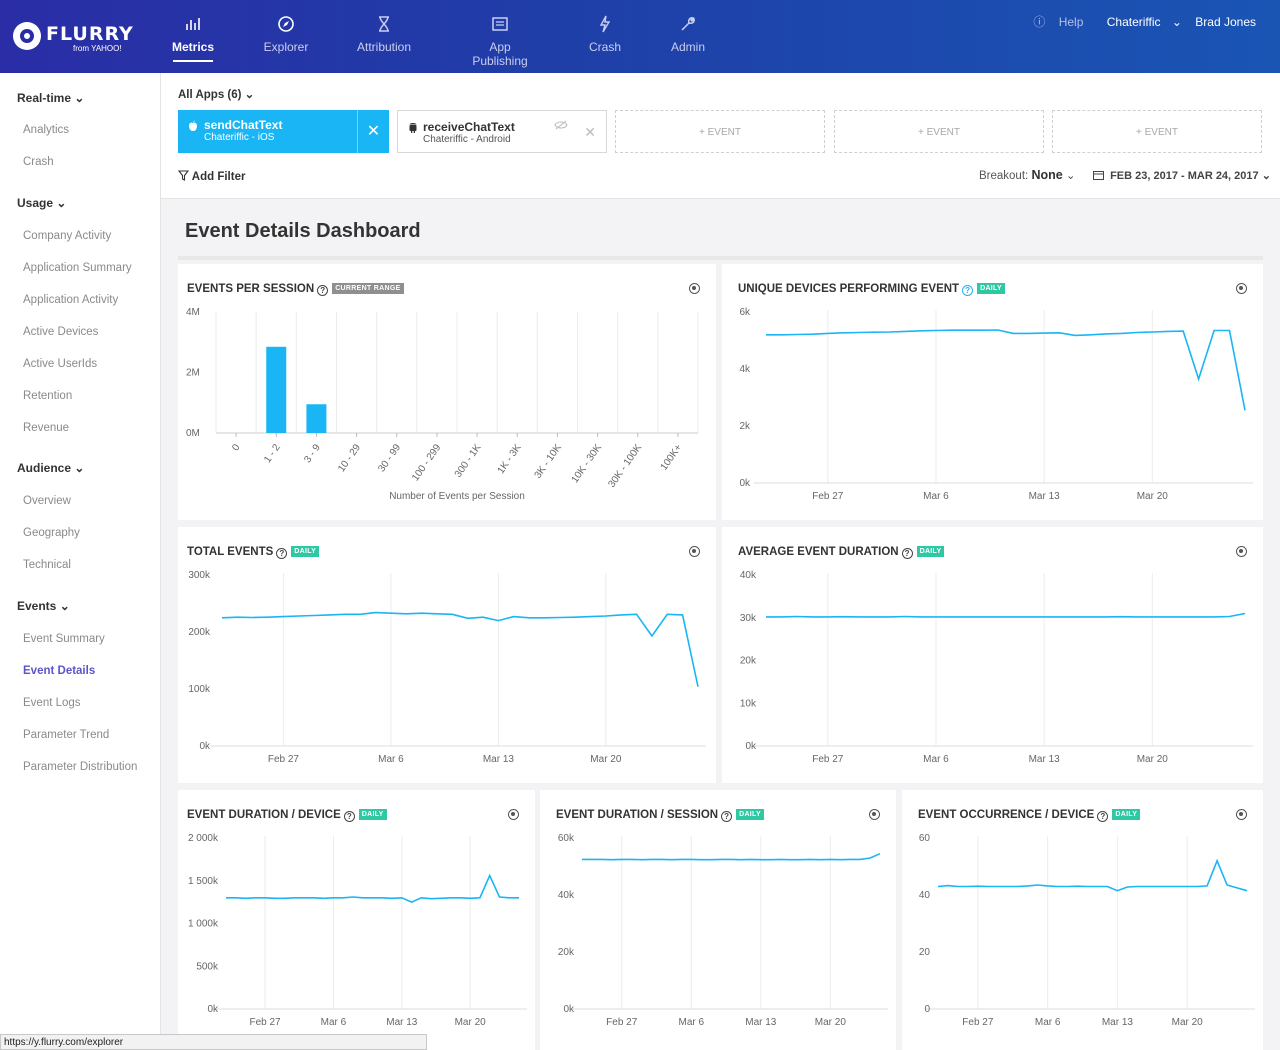 This screenshot has height=1050, width=1280. What do you see at coordinates (243, 125) in the screenshot?
I see `event-chip-name: sendChatText` at bounding box center [243, 125].